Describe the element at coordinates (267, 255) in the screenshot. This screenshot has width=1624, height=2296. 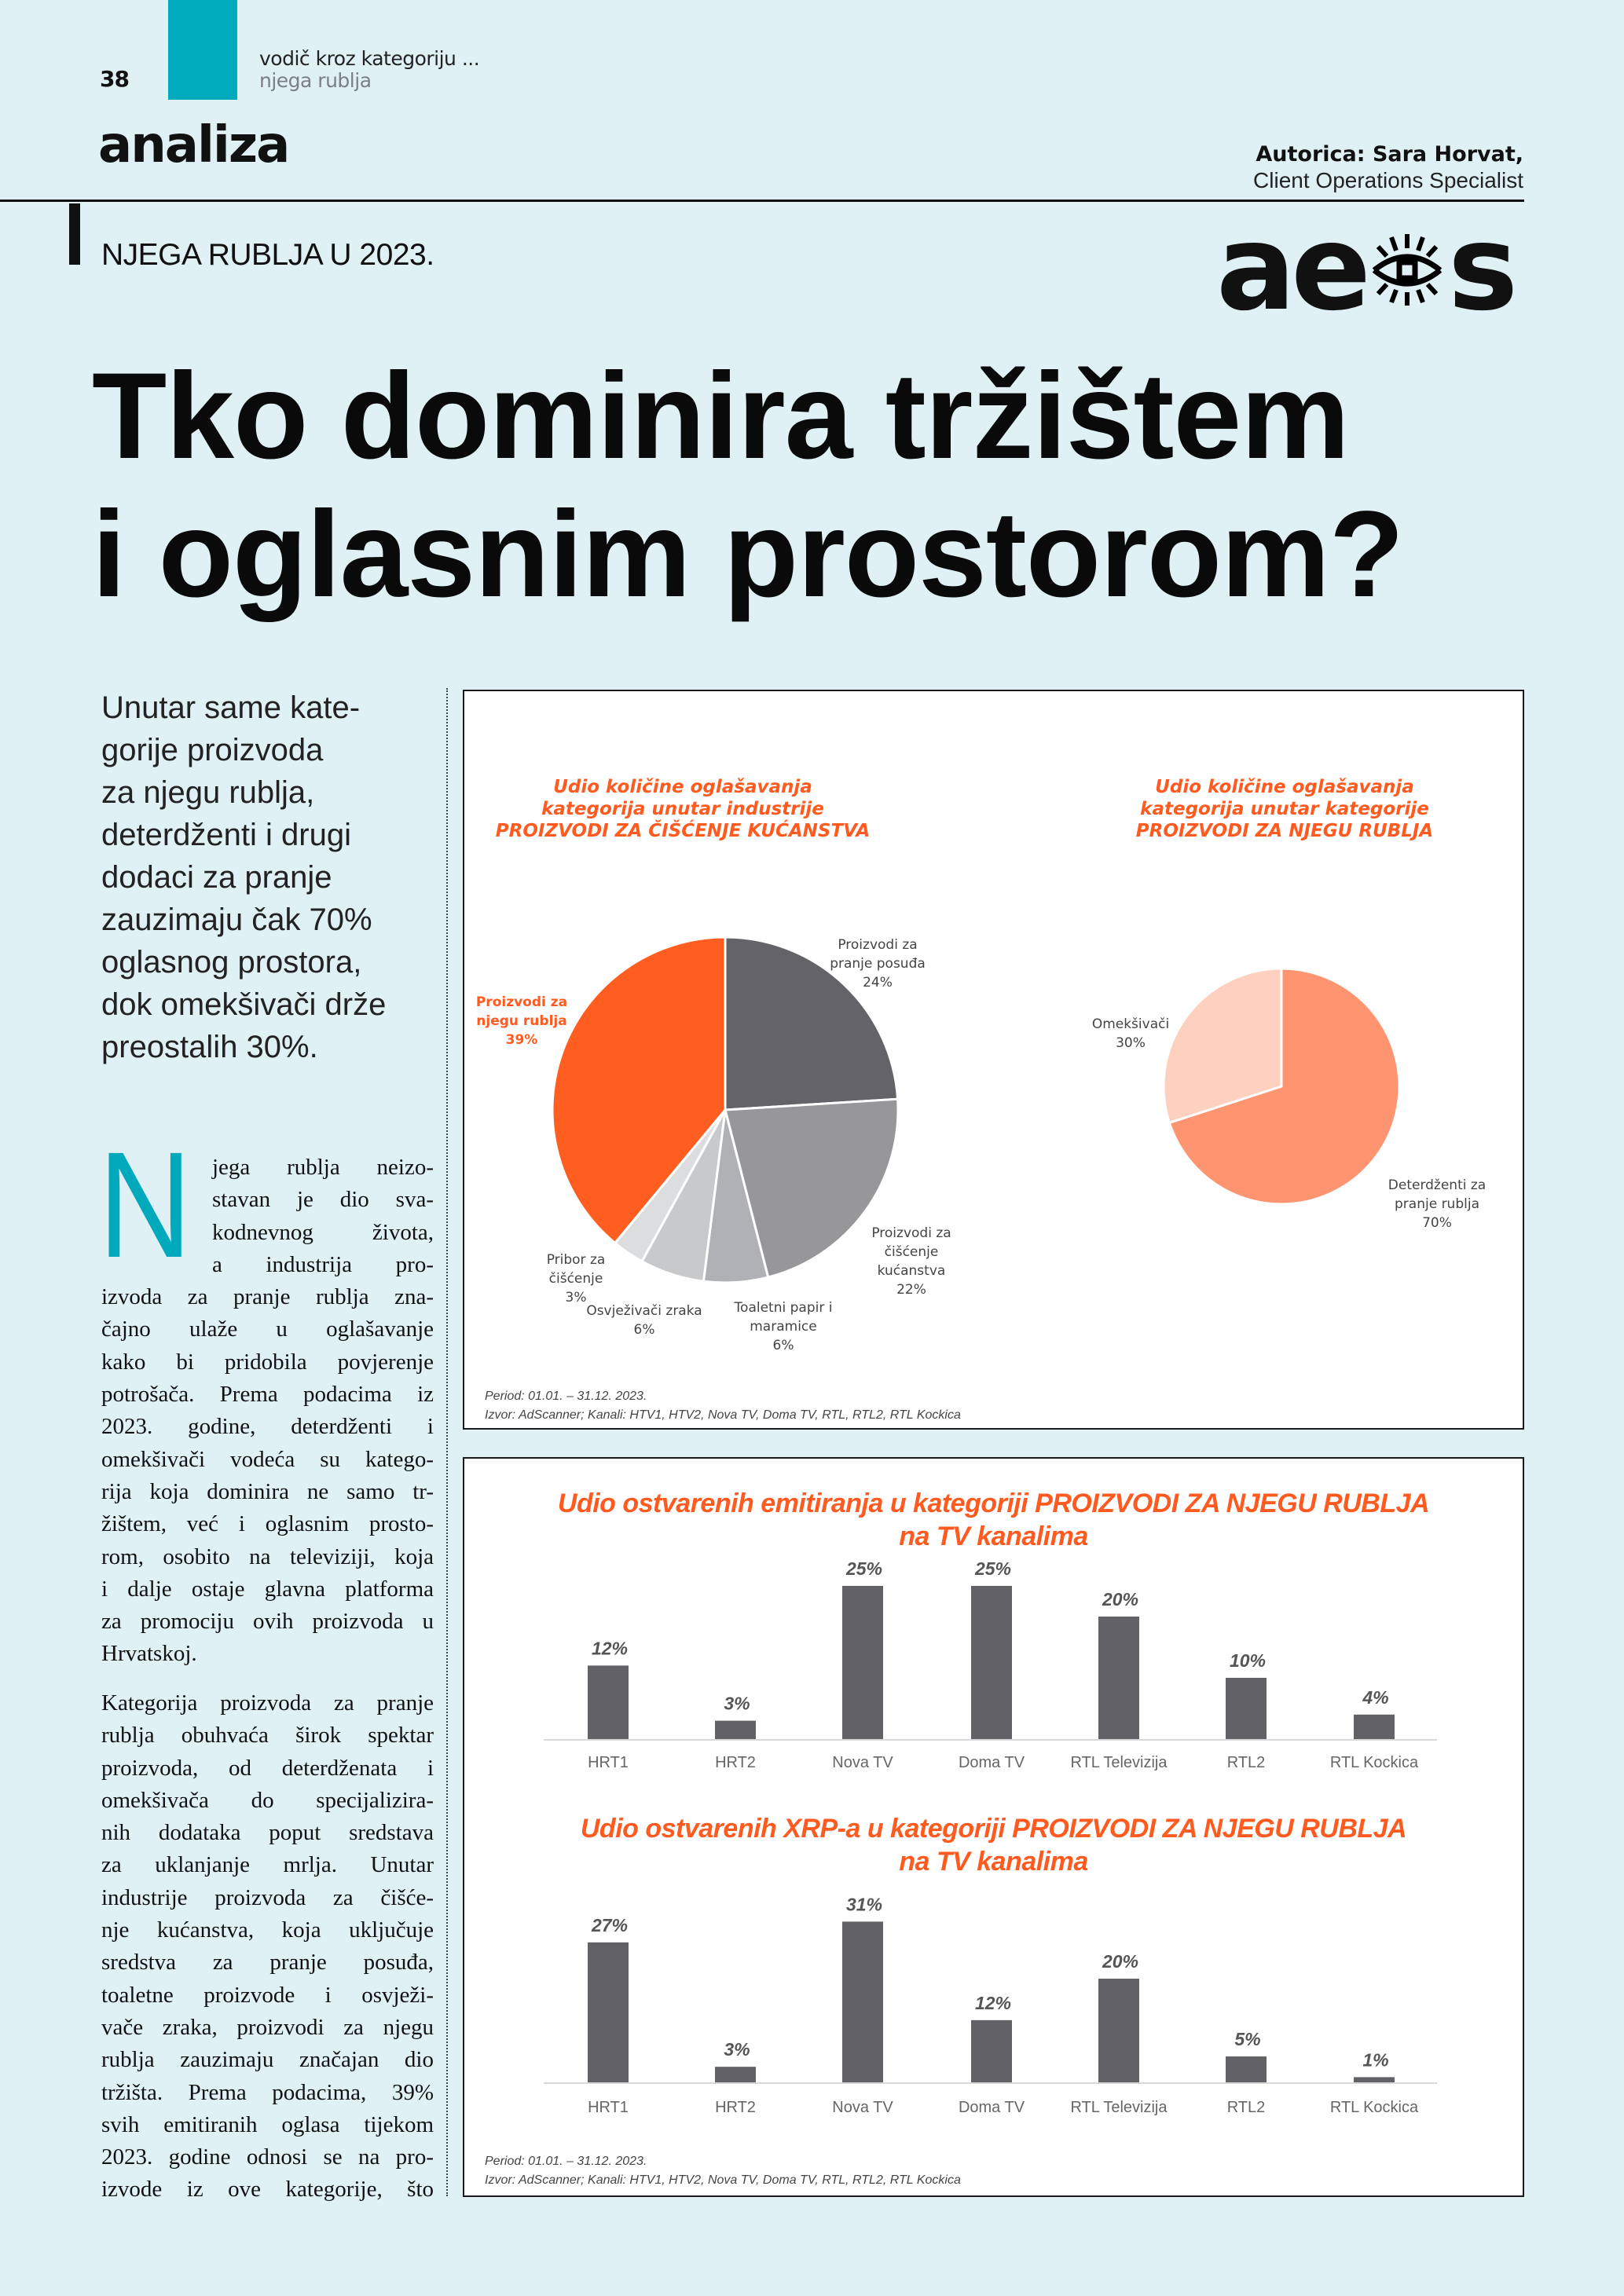
I see `subhead: NJEGA RUBLJA U 2023.` at that location.